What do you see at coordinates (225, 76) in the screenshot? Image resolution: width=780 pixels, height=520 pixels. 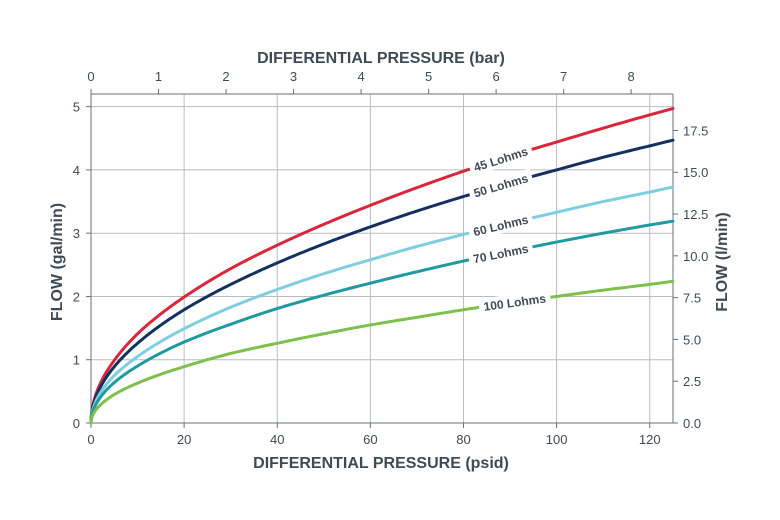 I see `x2-tick-label: 2` at bounding box center [225, 76].